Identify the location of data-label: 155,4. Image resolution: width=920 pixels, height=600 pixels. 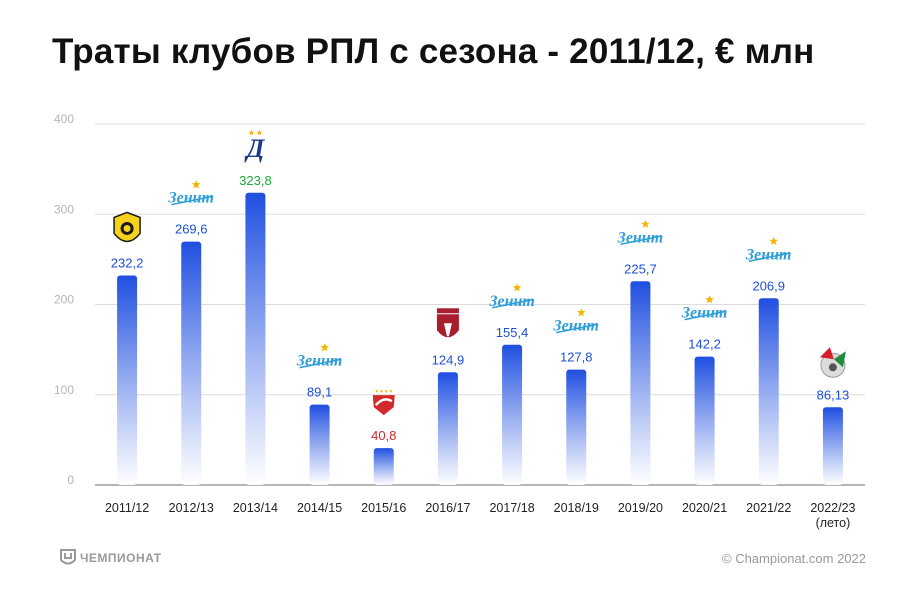
(512, 332).